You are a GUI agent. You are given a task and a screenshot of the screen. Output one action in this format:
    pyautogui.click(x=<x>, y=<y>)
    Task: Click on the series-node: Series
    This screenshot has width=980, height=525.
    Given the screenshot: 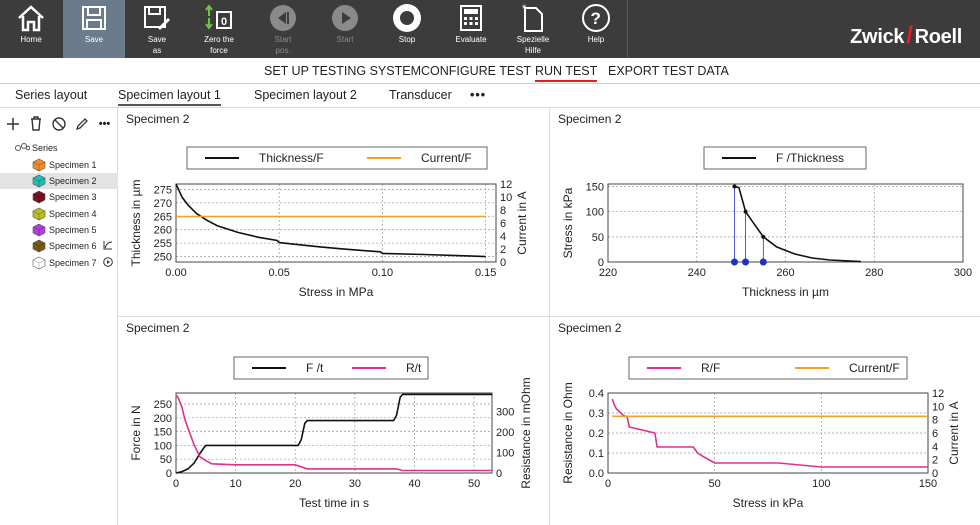 What is the action you would take?
    pyautogui.click(x=36, y=148)
    